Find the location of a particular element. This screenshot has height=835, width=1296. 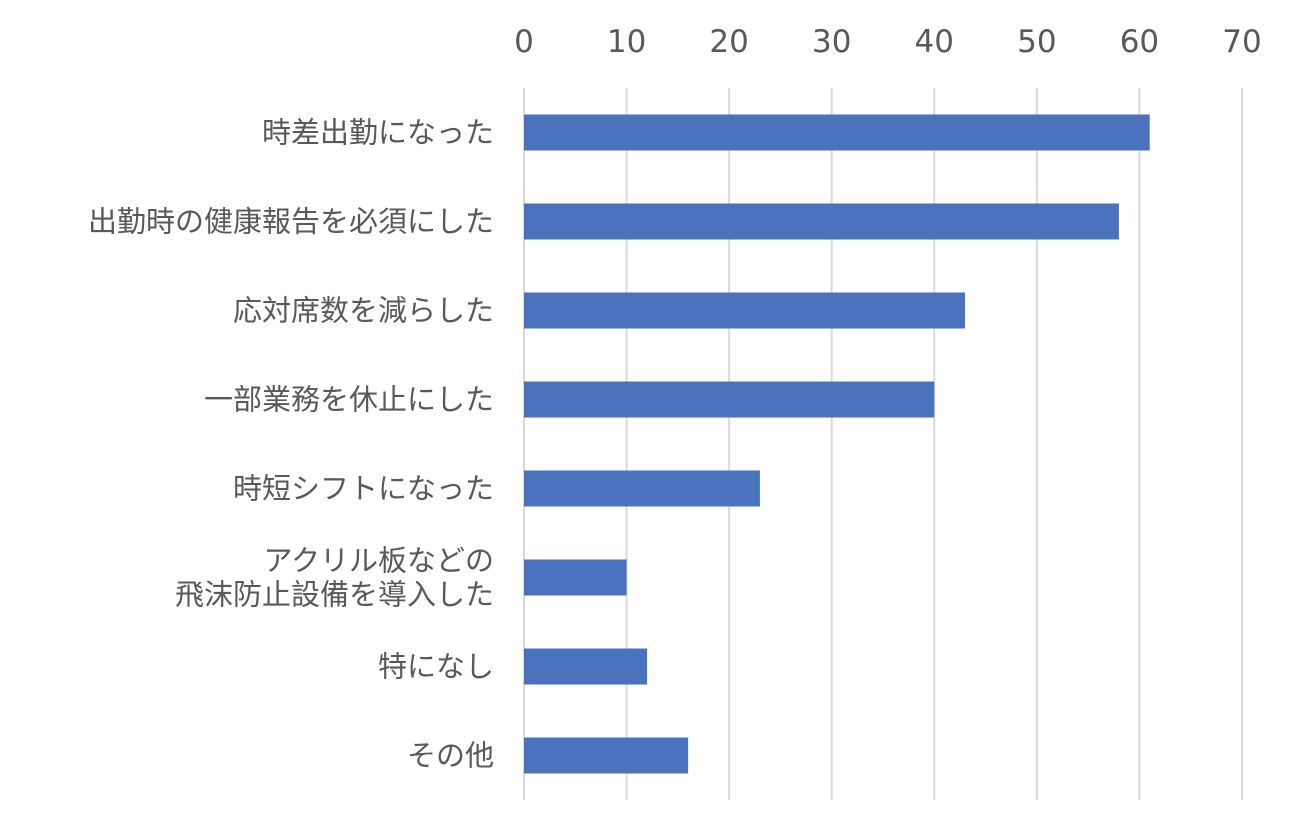

category-label: 応対席数を減らした is located at coordinates (363, 311).